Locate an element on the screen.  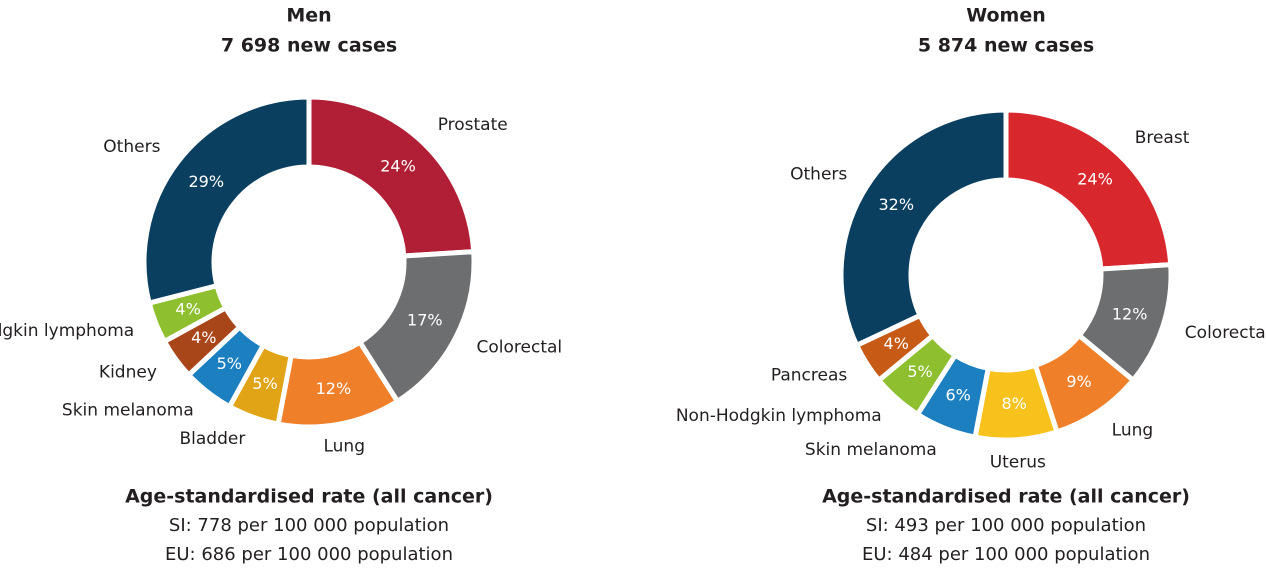
category-label: Kidney is located at coordinates (128, 373).